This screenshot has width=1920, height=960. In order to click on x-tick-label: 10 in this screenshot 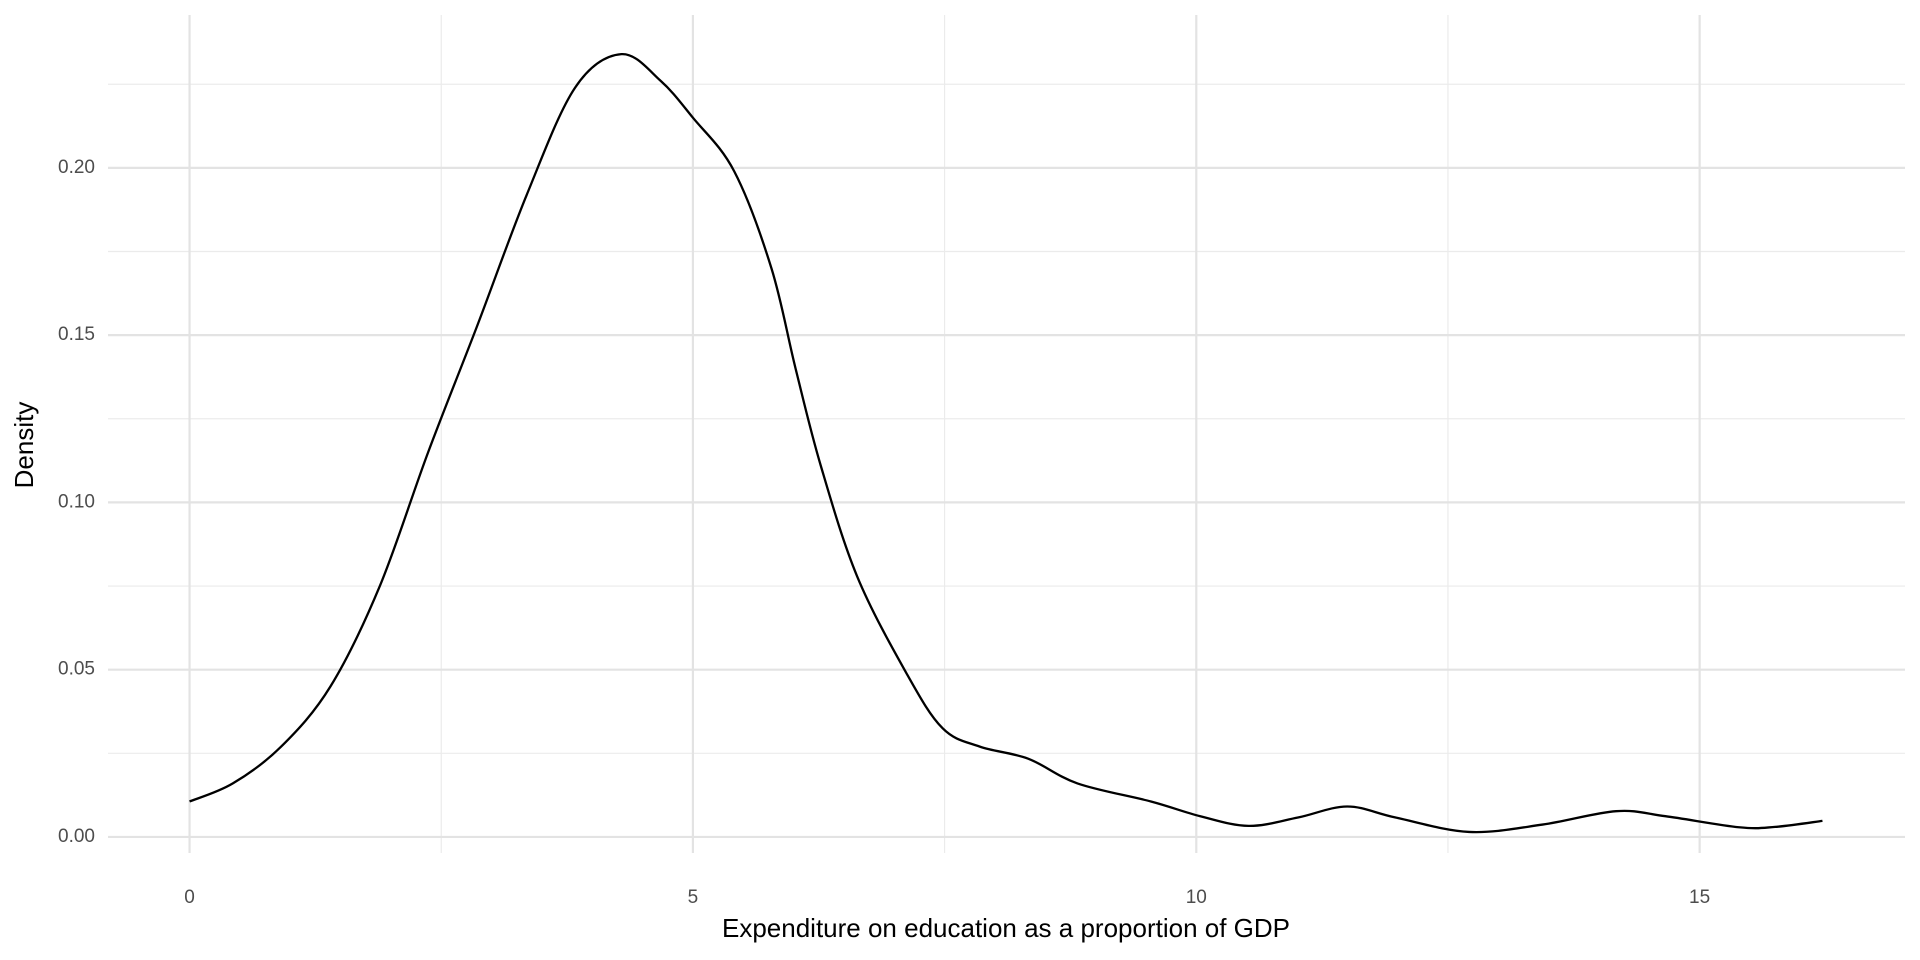, I will do `click(1196, 897)`.